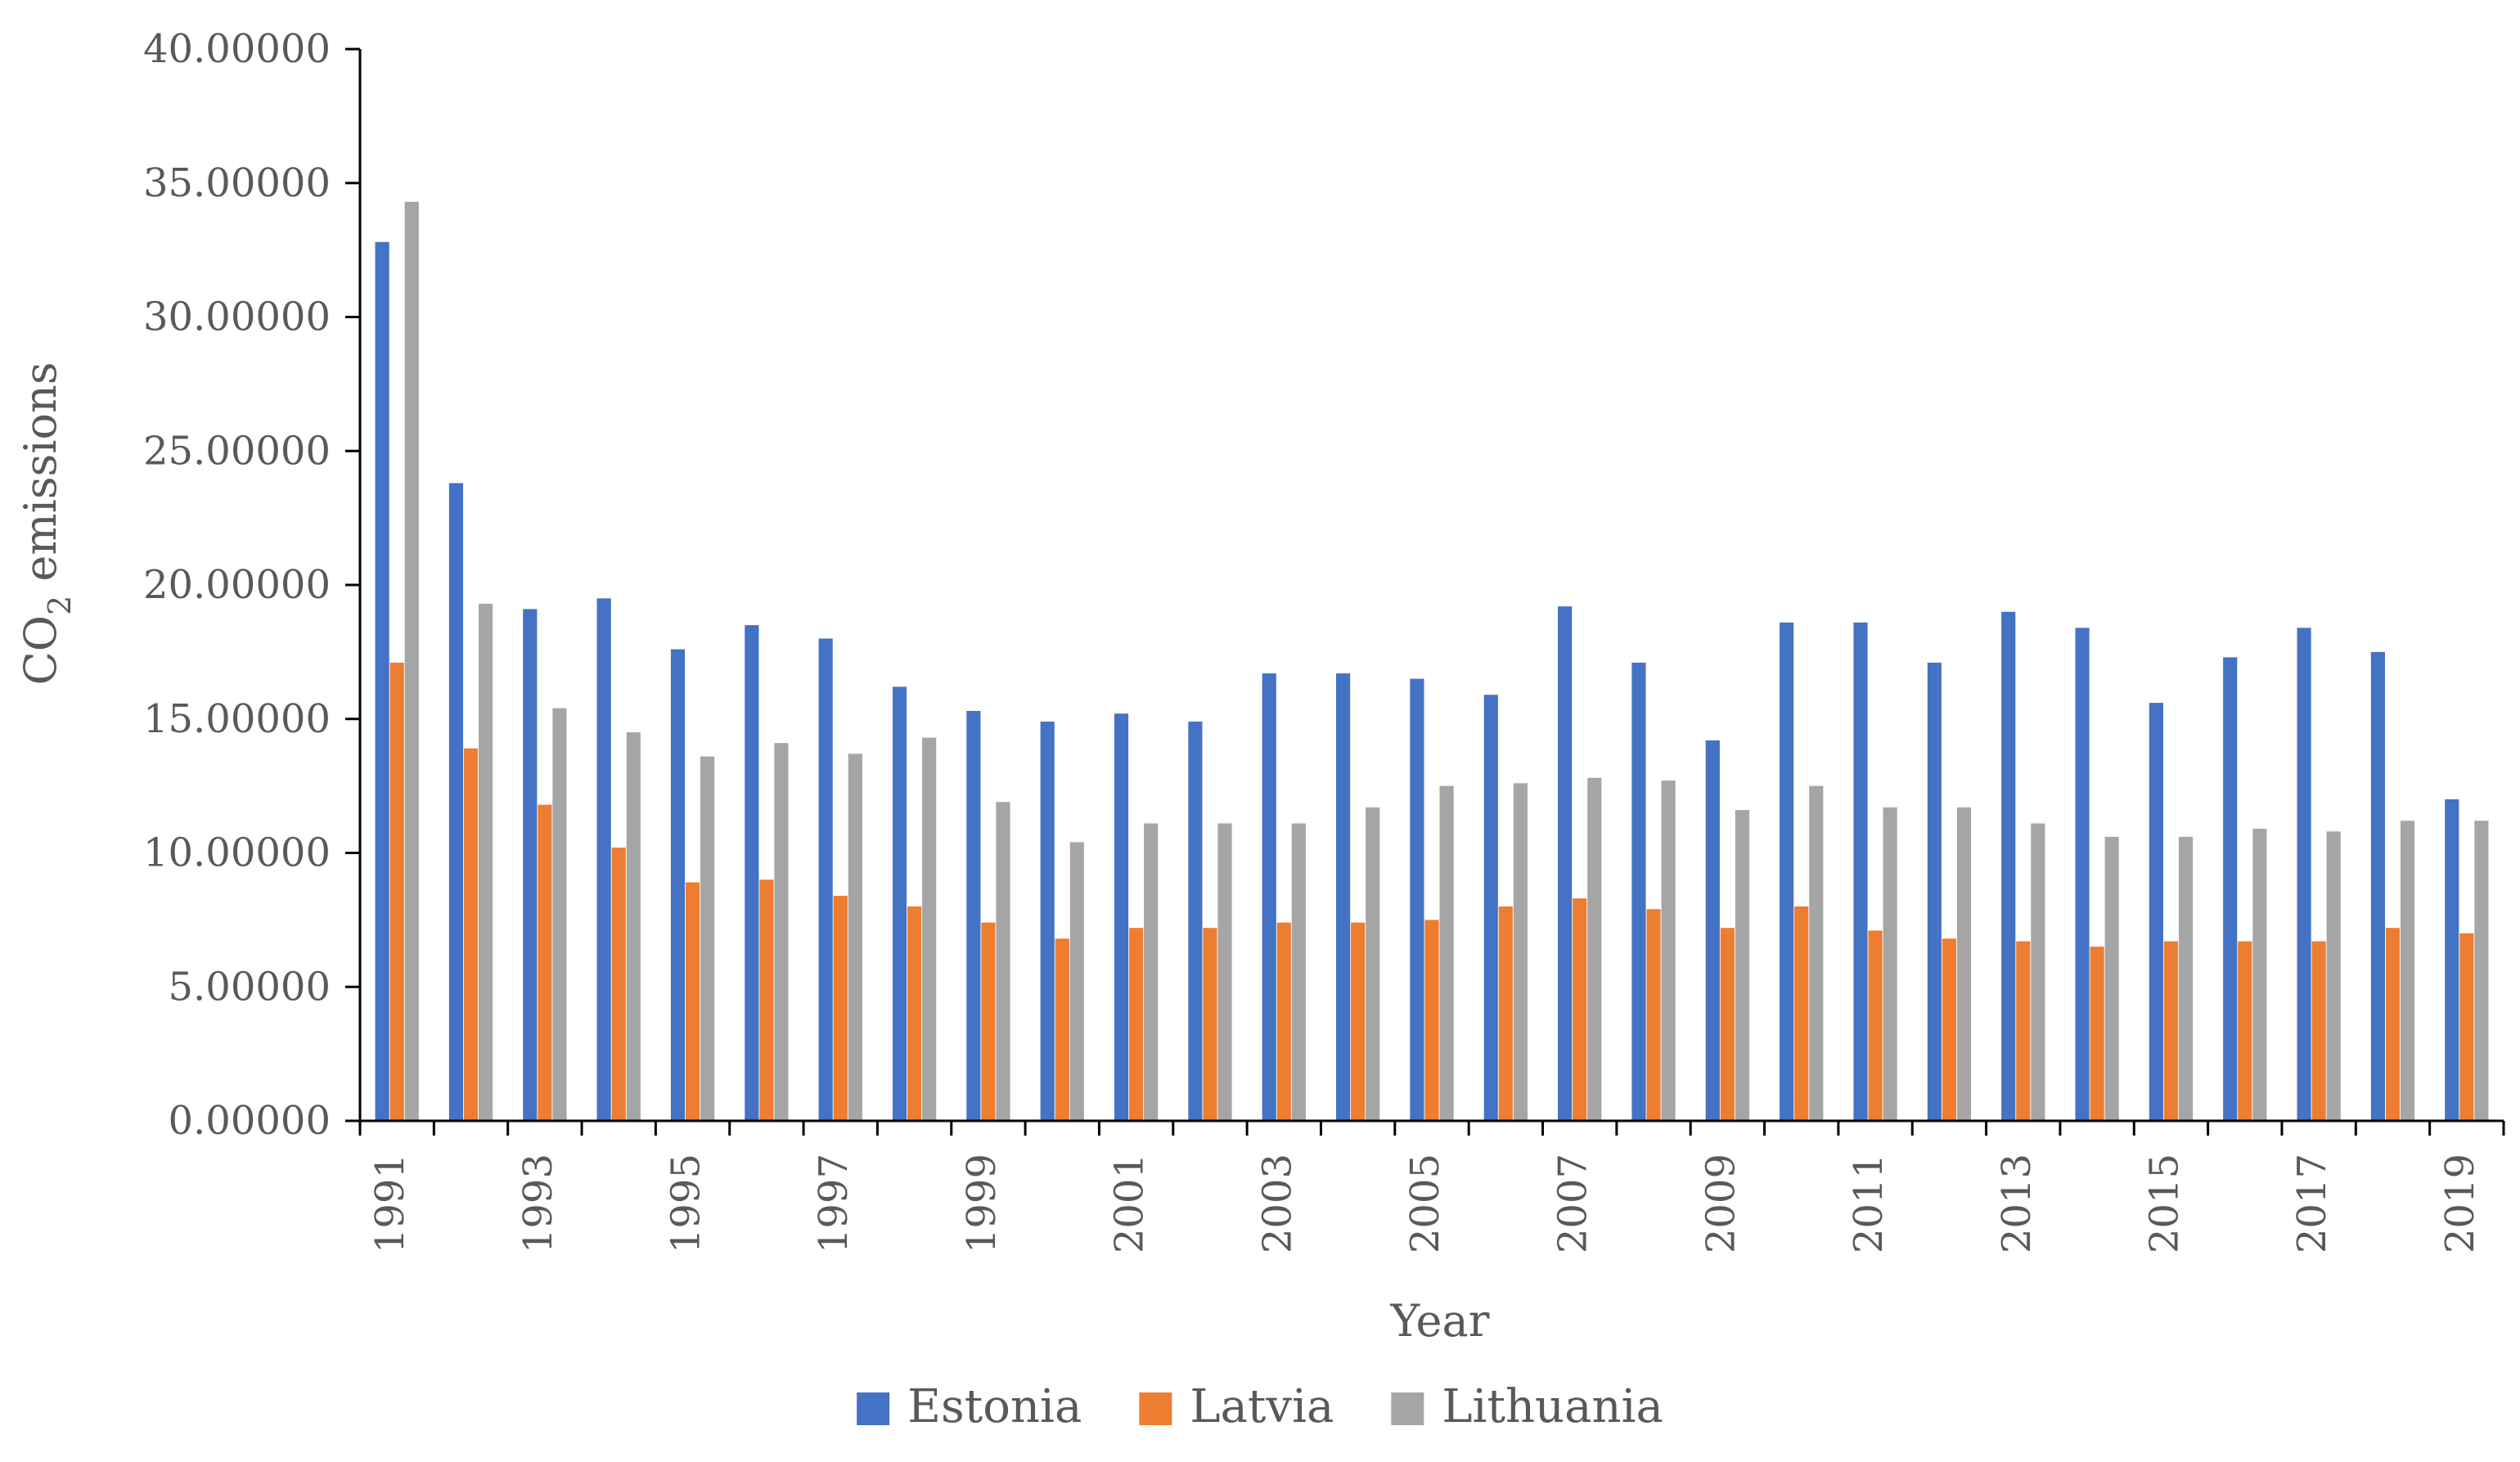 The width and height of the screenshot is (2520, 1462). Describe the element at coordinates (456, 802) in the screenshot. I see `bar-estonia-1992` at that location.